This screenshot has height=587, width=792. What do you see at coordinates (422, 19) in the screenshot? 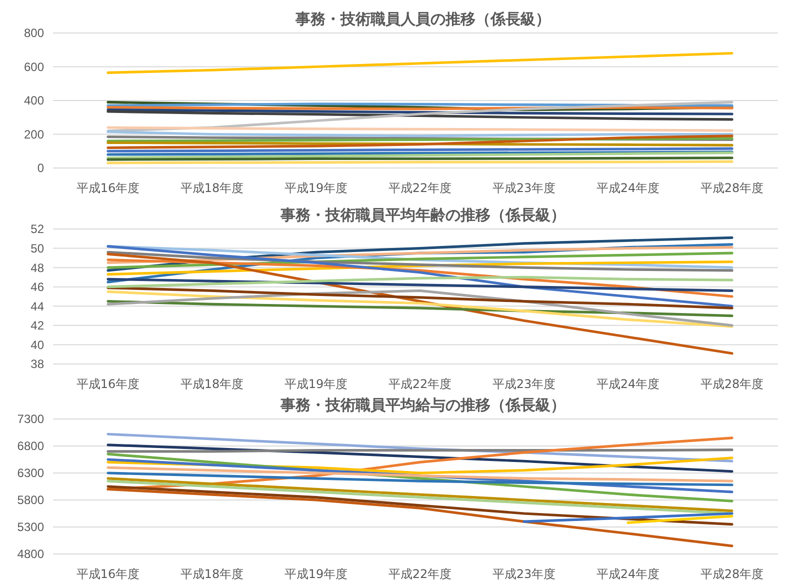
I see `chart-title: 事務・技術職員人員の推移（係長級）` at bounding box center [422, 19].